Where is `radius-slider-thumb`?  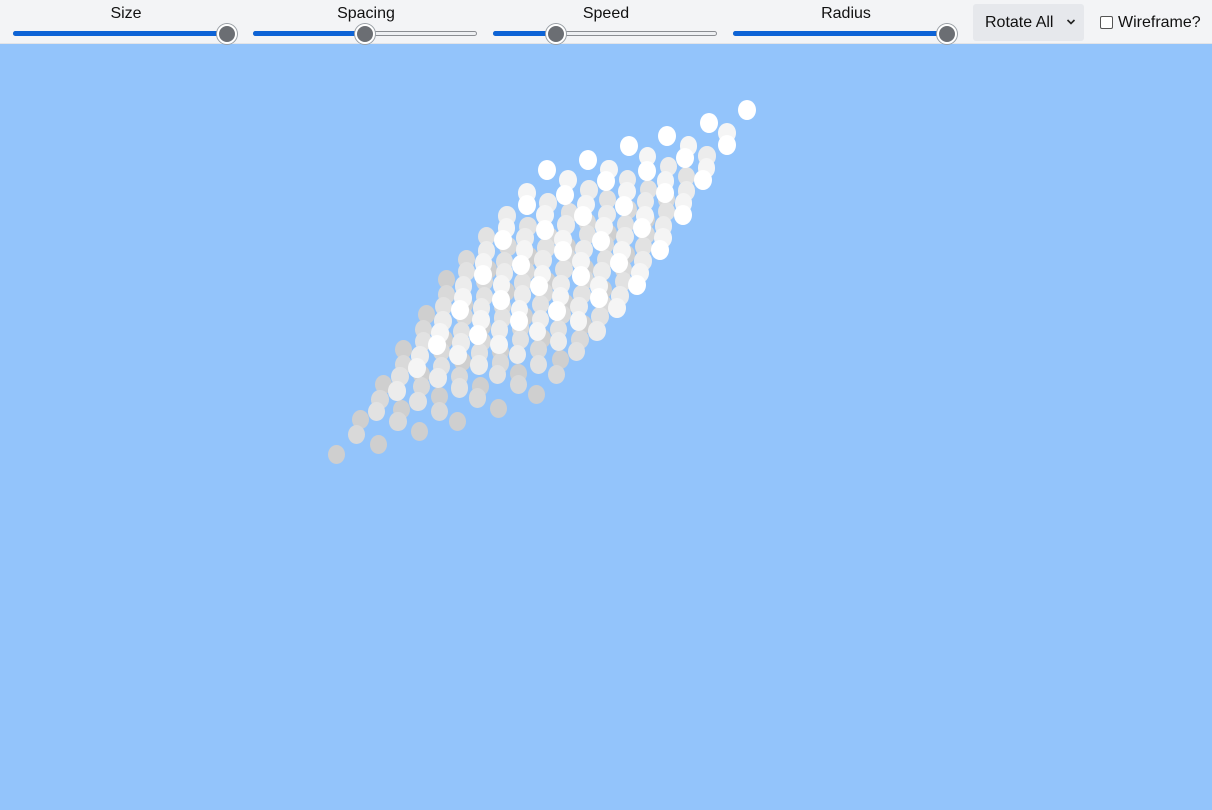
radius-slider-thumb is located at coordinates (946, 34).